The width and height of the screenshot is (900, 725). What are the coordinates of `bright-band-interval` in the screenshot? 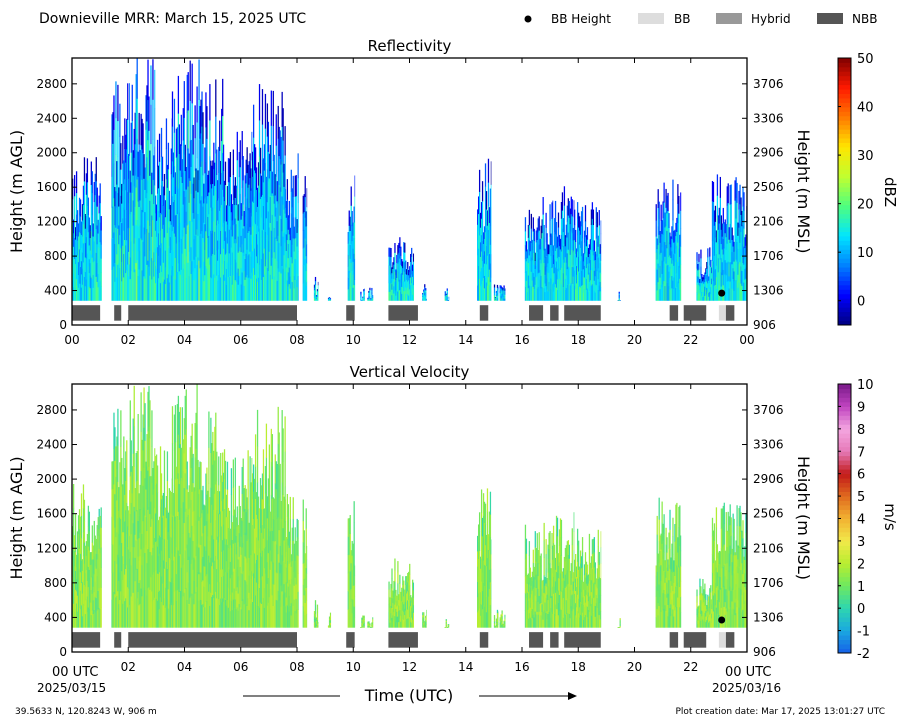 It's located at (536, 313).